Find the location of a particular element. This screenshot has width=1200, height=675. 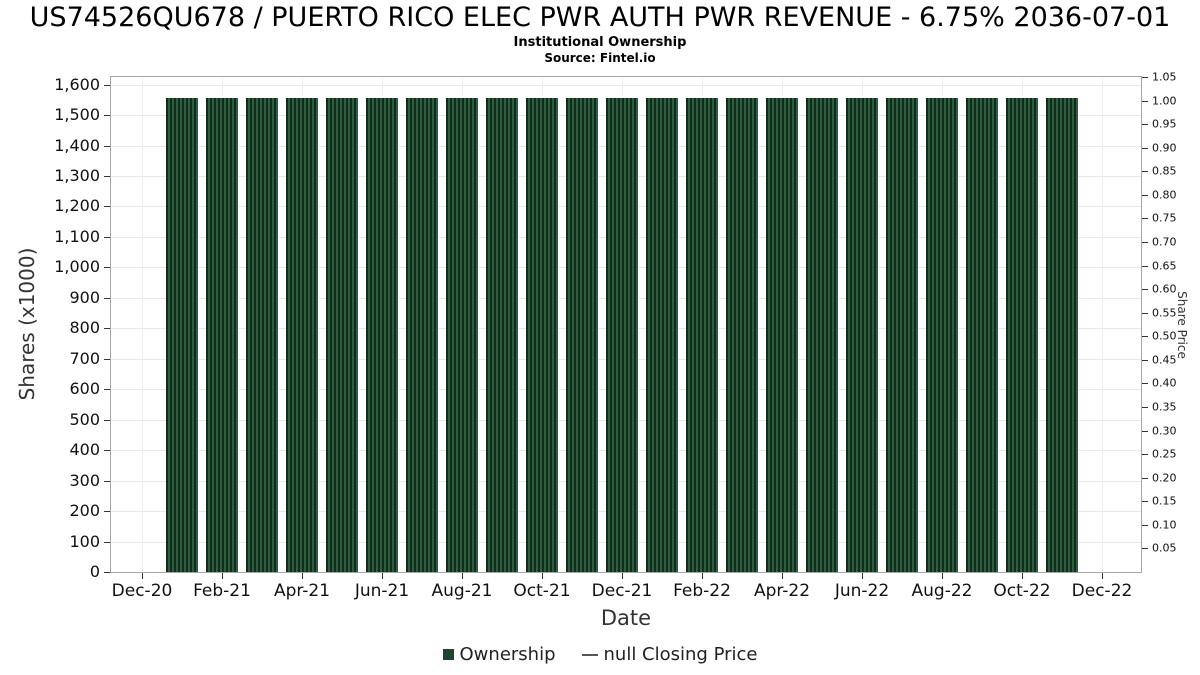

y-axis-right-tick-label: 0.55 is located at coordinates (1164, 313).